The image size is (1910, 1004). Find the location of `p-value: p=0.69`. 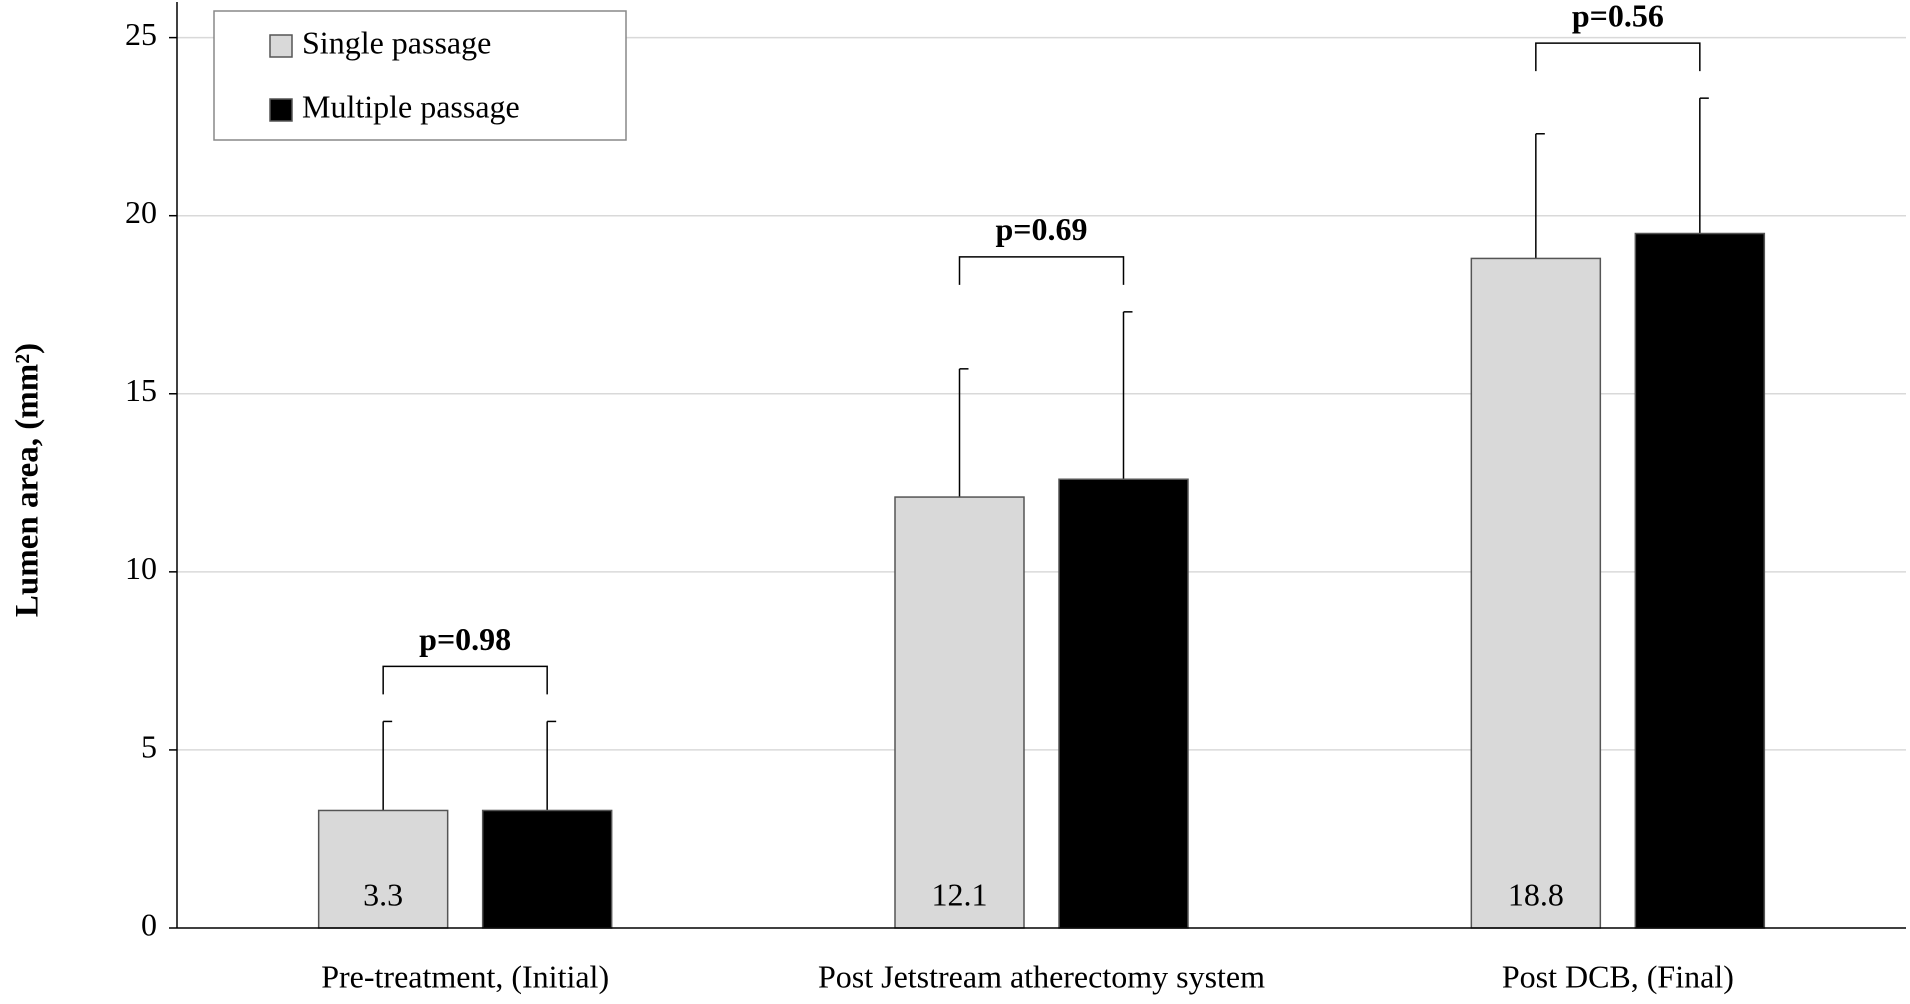

p-value: p=0.69 is located at coordinates (1041, 229).